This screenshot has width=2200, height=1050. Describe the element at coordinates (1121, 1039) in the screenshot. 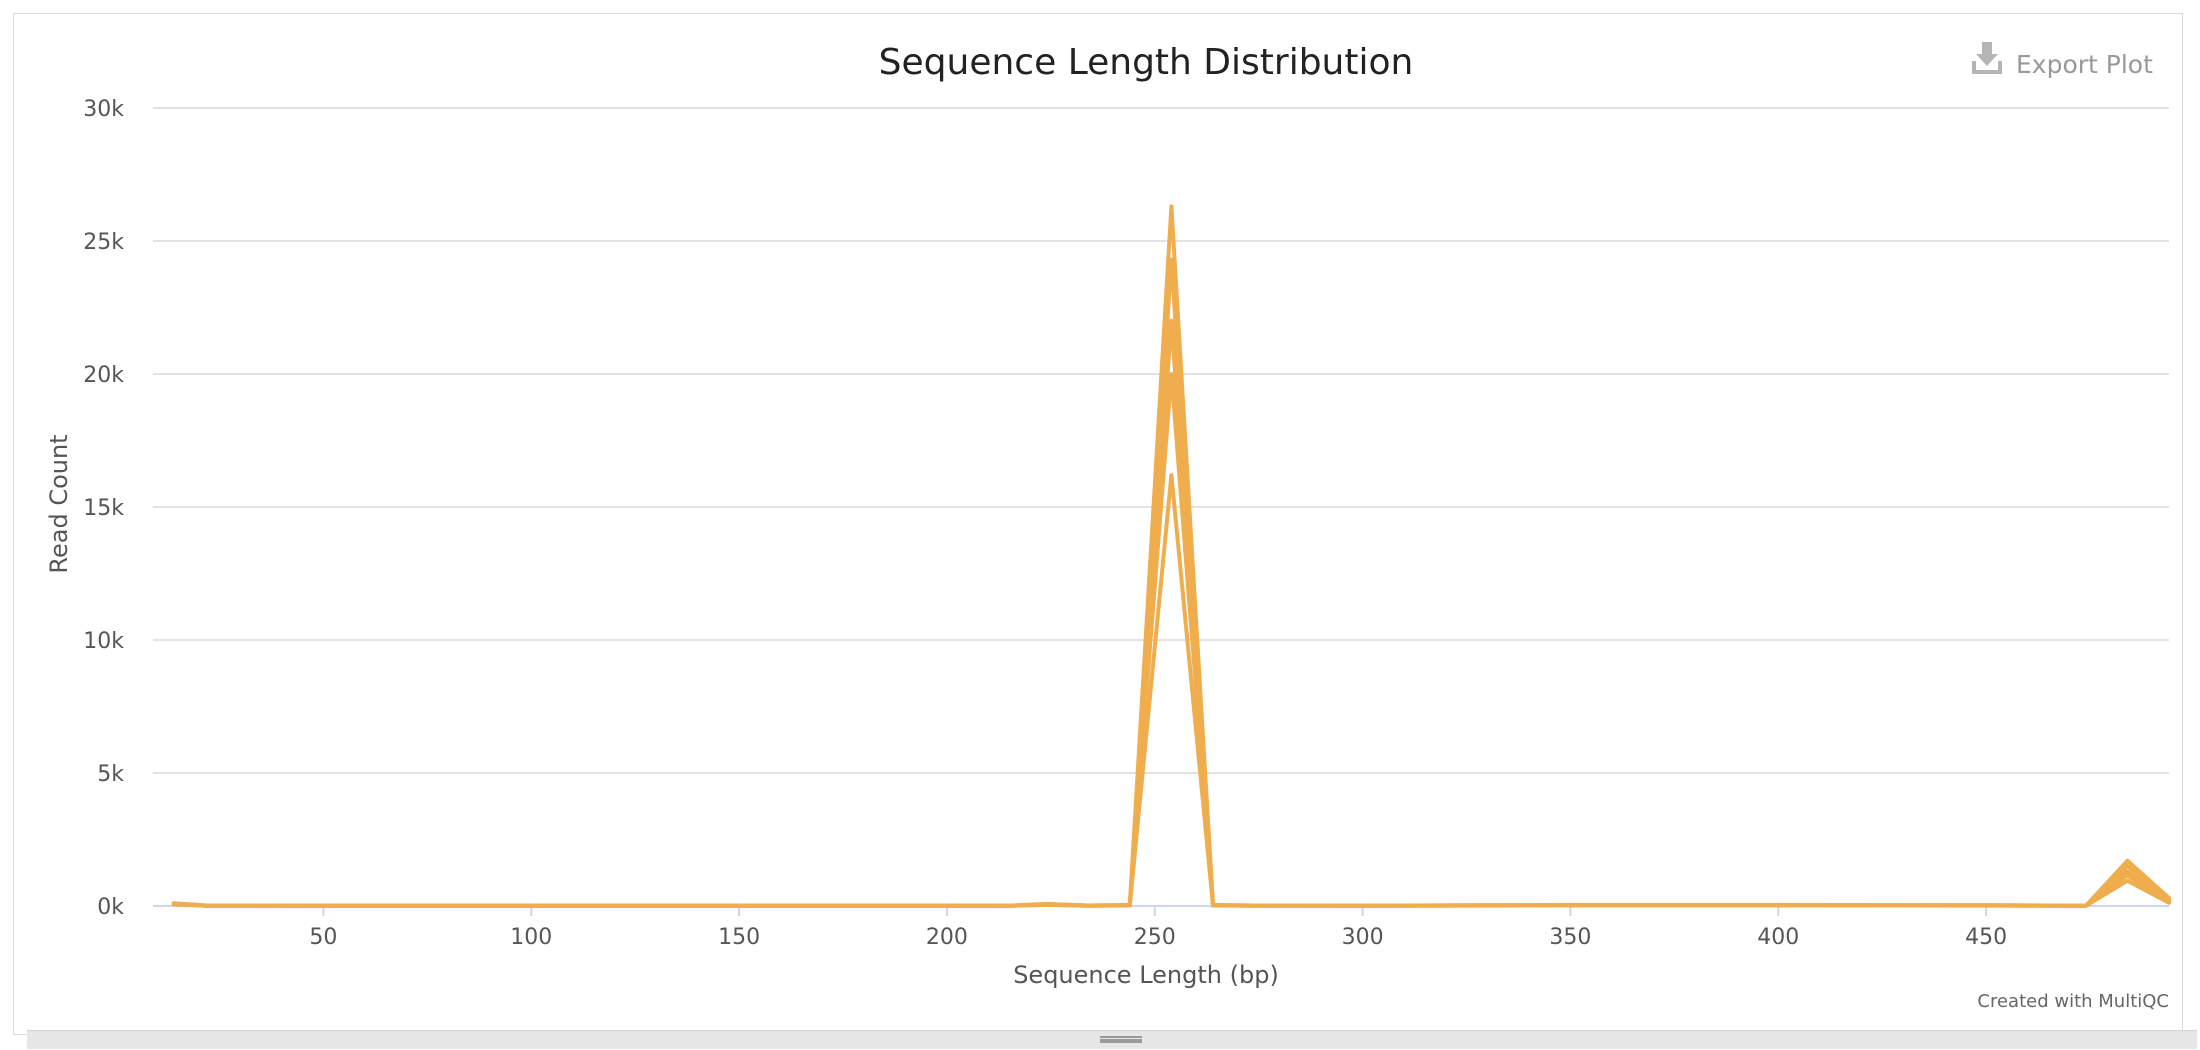

I see `grip-icon` at that location.